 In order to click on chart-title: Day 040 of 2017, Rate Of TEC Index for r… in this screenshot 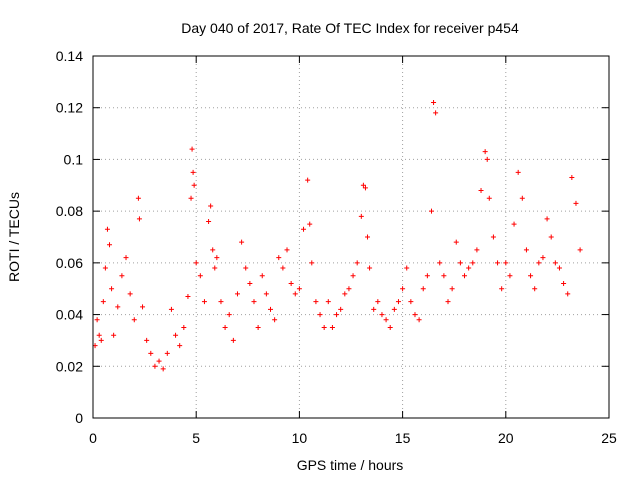, I will do `click(350, 28)`.